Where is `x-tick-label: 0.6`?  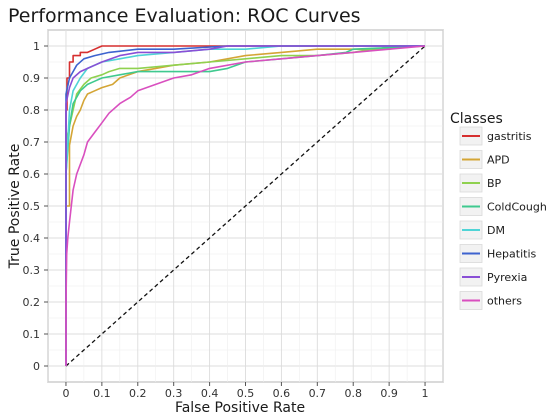 x-tick-label: 0.6 is located at coordinates (282, 393).